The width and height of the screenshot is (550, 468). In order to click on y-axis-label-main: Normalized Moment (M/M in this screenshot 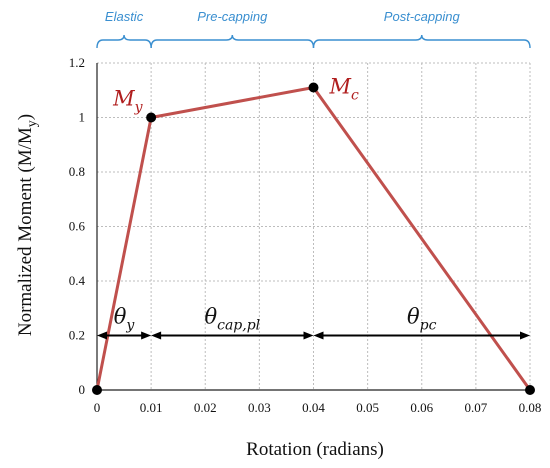, I will do `click(25, 231)`.